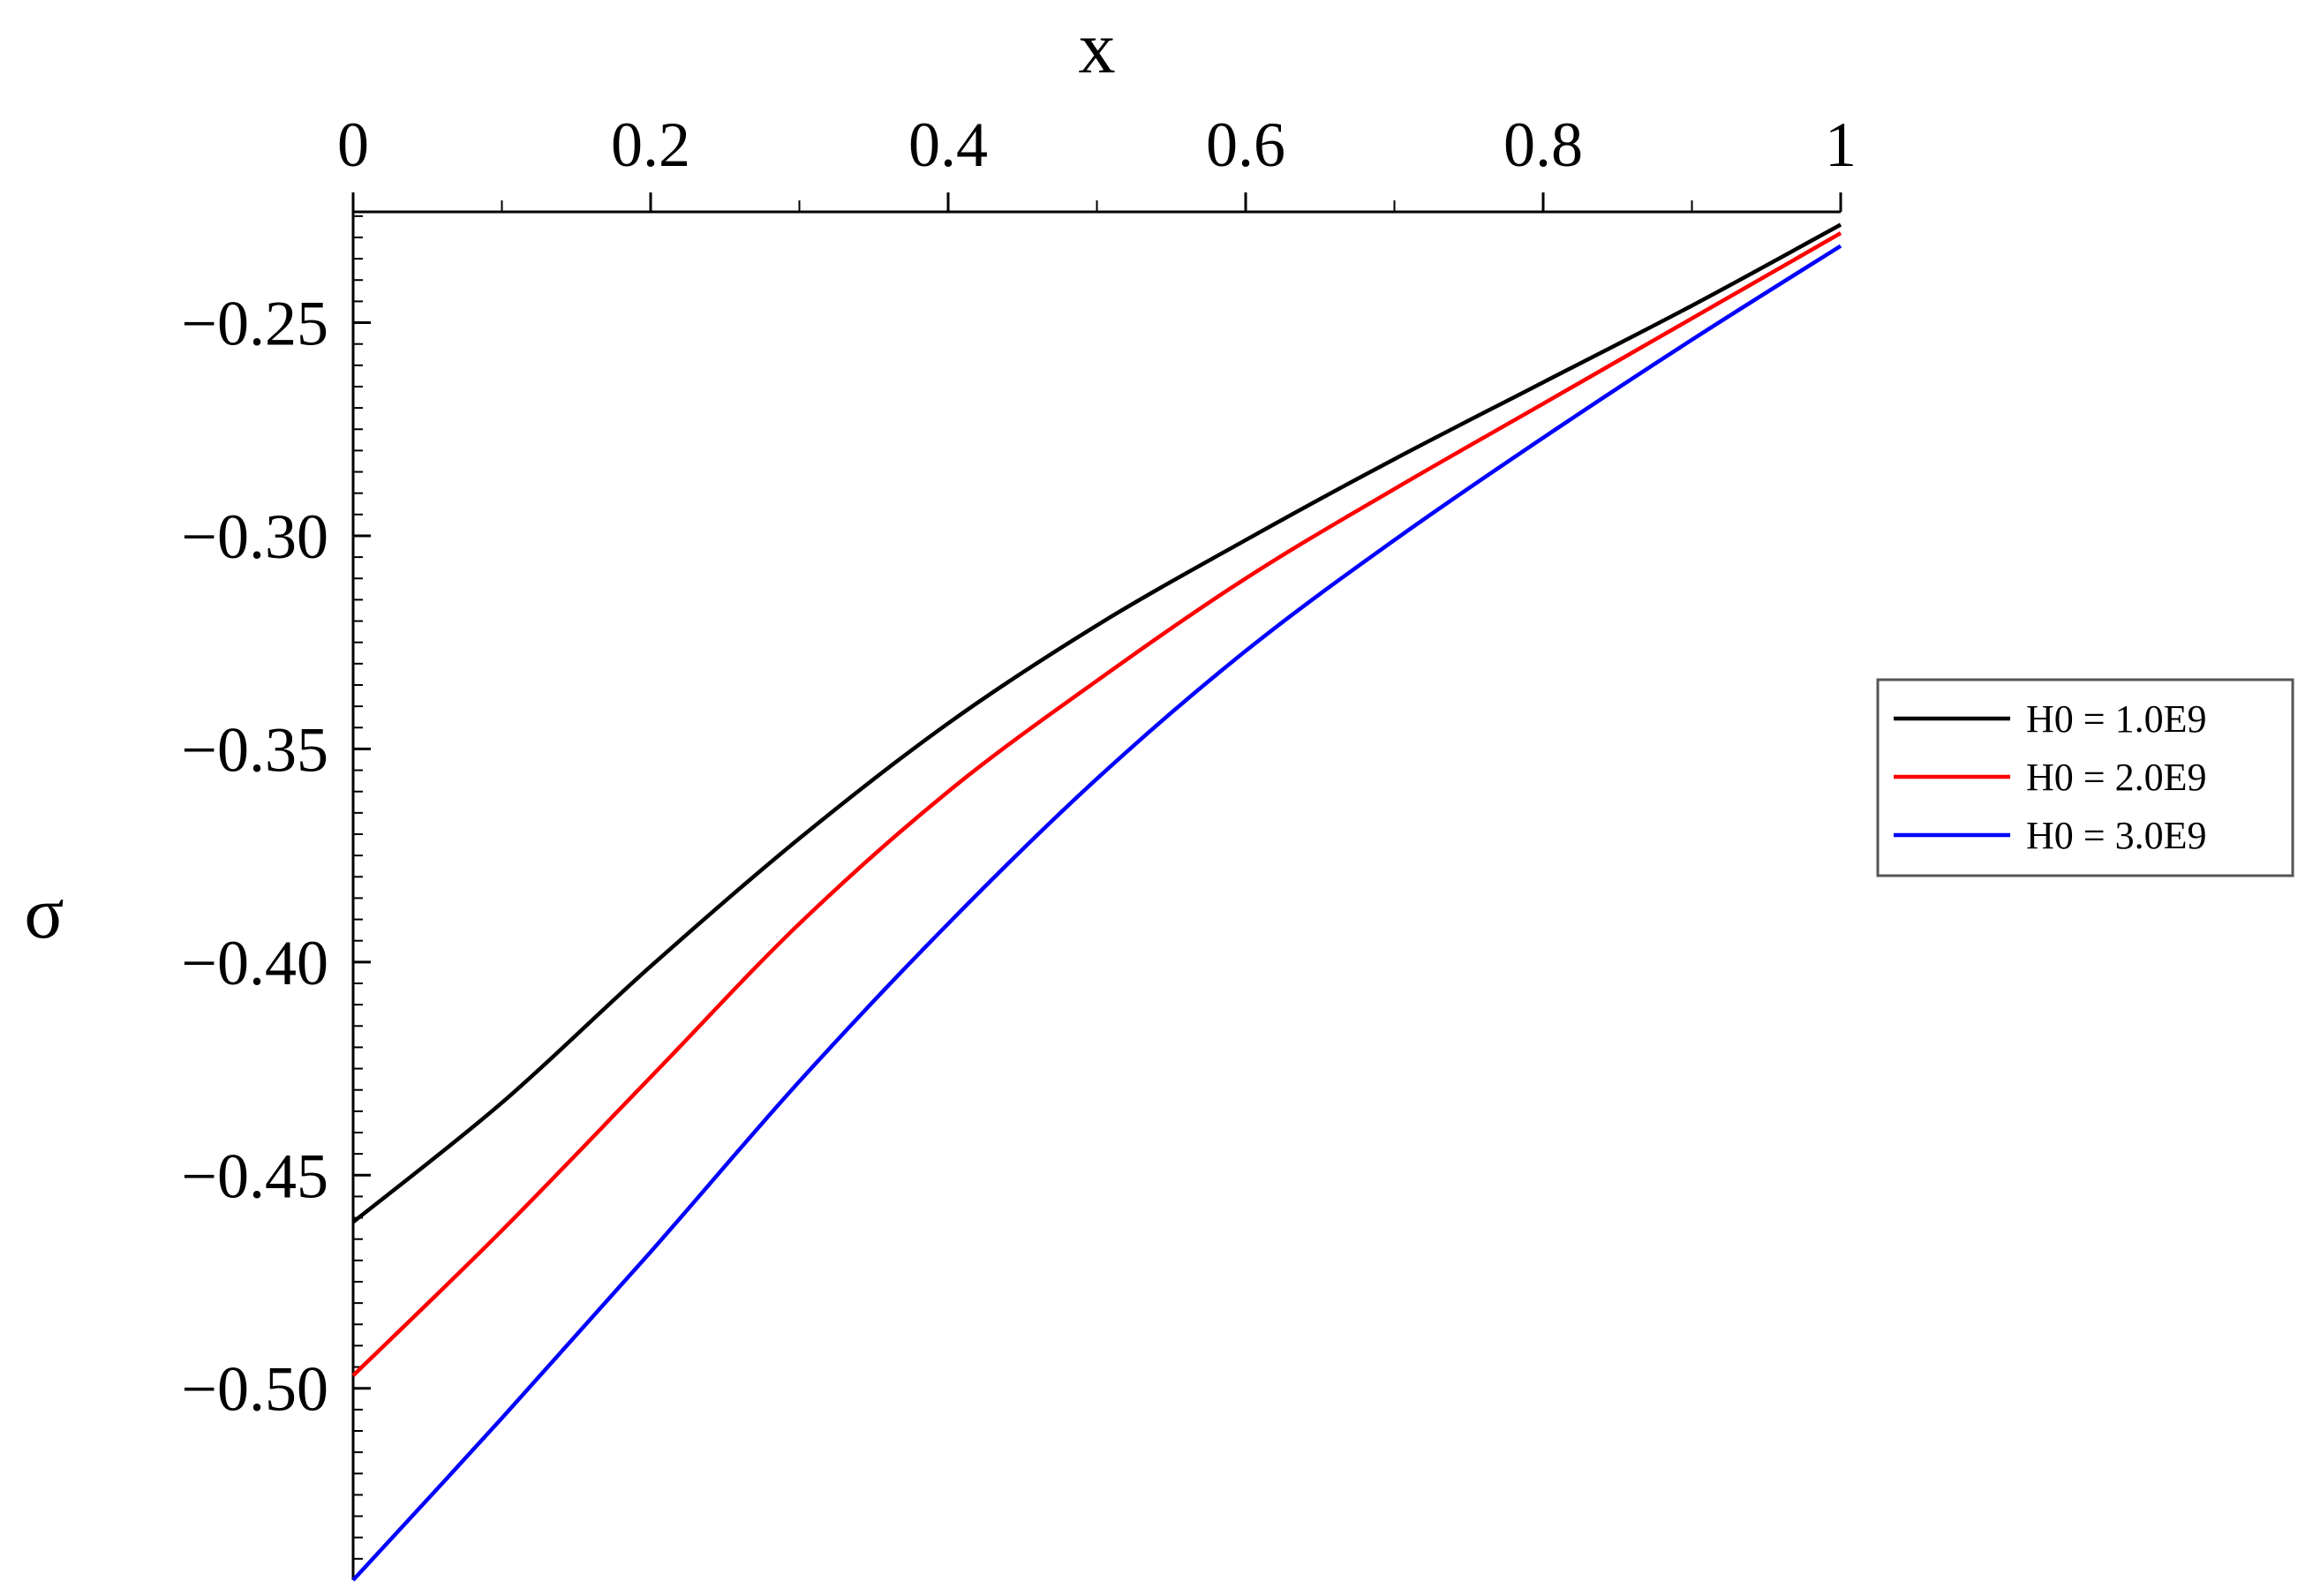 This screenshot has height=1596, width=2298. What do you see at coordinates (254, 749) in the screenshot?
I see `y-tick-label: −0.35` at bounding box center [254, 749].